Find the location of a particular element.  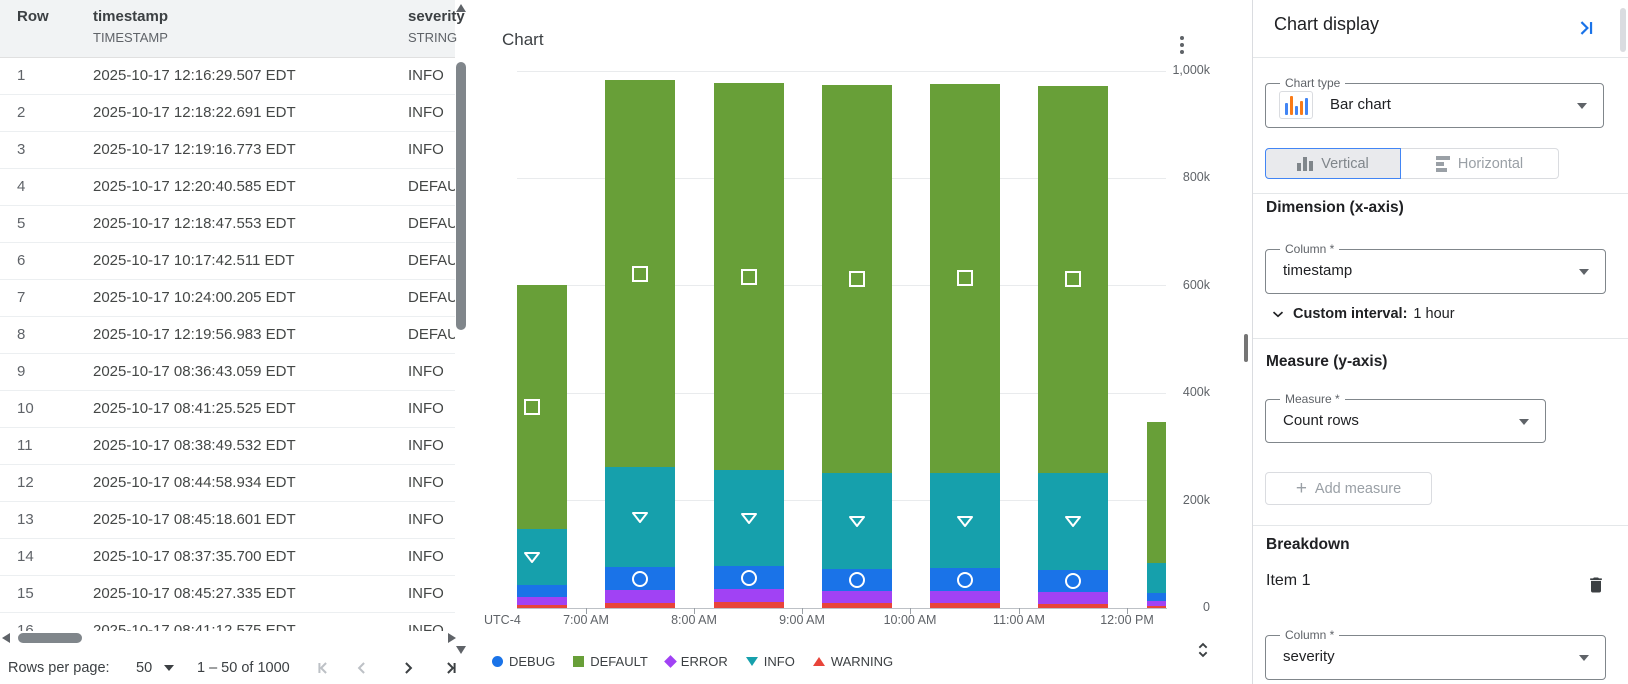

last-page-button is located at coordinates (450, 668).